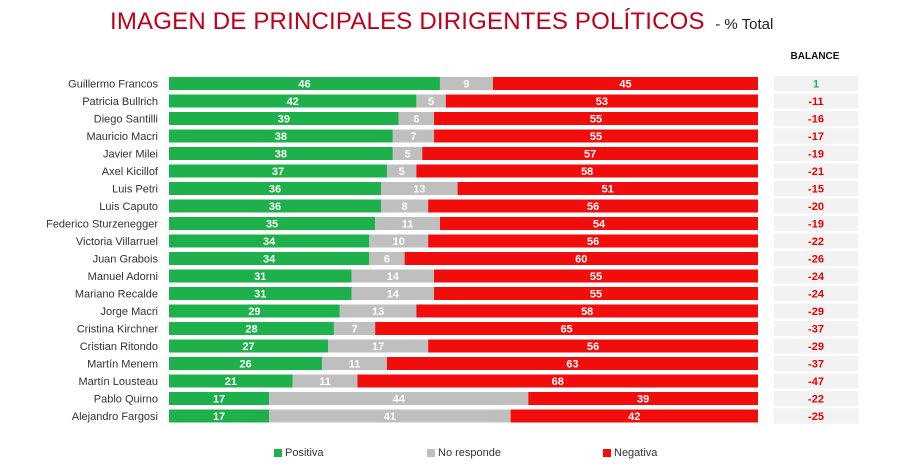 The height and width of the screenshot is (470, 920). What do you see at coordinates (299, 453) in the screenshot?
I see `legend-item-positive: Positiva` at bounding box center [299, 453].